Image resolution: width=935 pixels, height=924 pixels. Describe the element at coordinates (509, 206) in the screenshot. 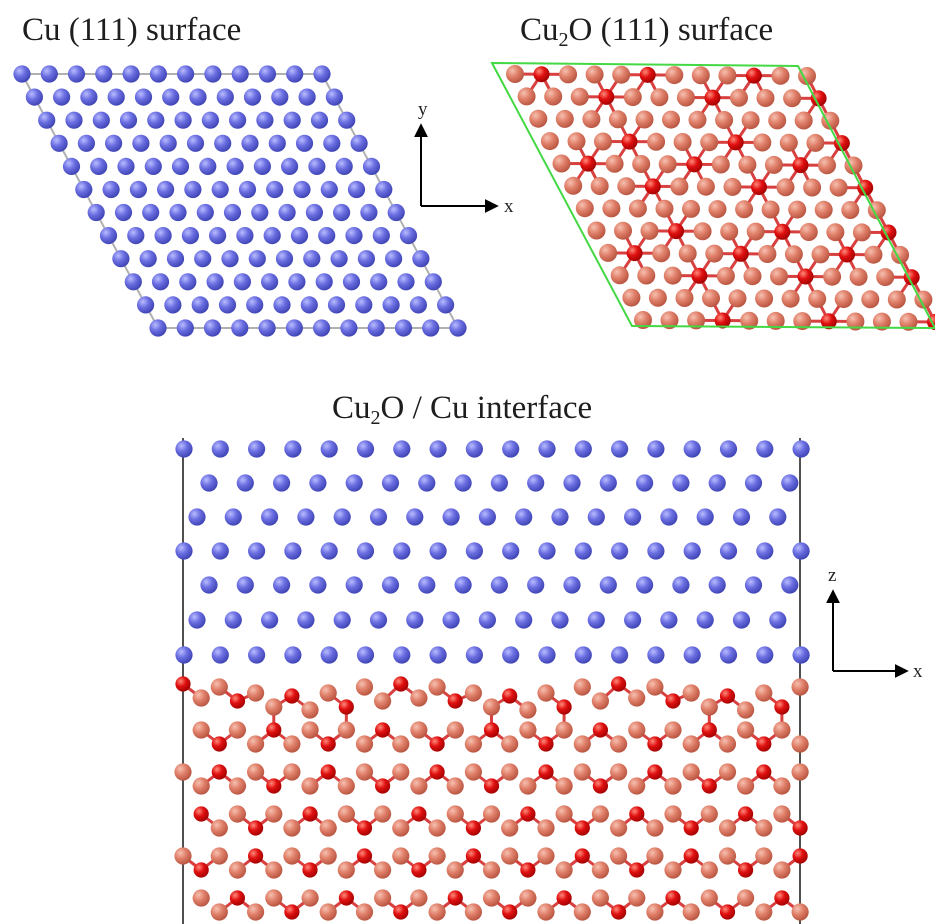

I see `x-axis-label: x` at that location.